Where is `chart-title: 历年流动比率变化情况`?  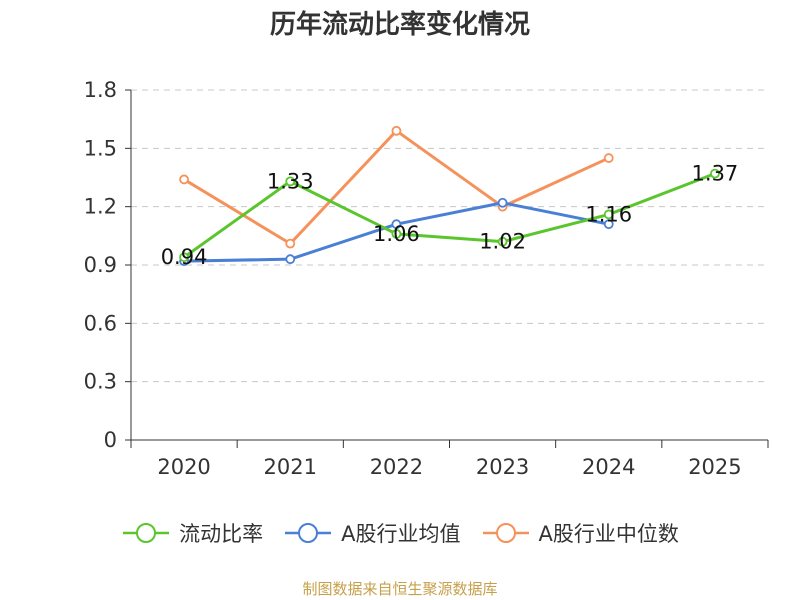
chart-title: 历年流动比率变化情况 is located at coordinates (399, 25).